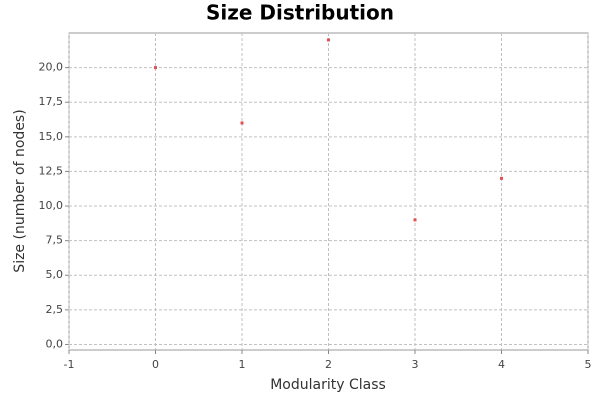  Describe the element at coordinates (51, 205) in the screenshot. I see `y-tick-label: 10,0` at that location.